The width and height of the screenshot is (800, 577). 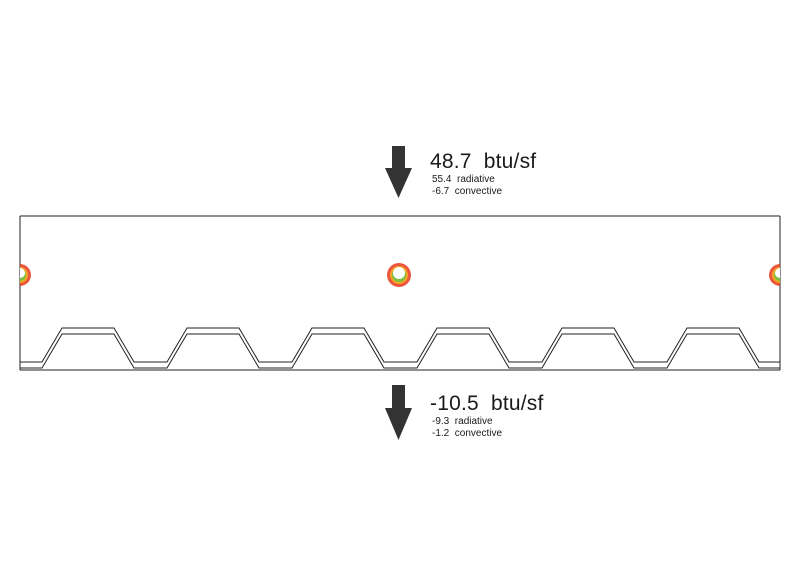 What do you see at coordinates (774, 275) in the screenshot?
I see `circular-hot-spot-icon-right` at bounding box center [774, 275].